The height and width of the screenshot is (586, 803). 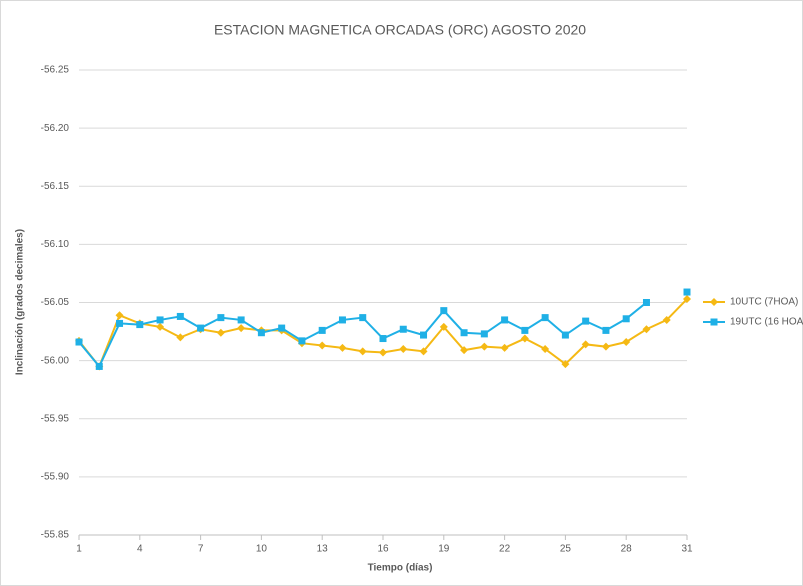 What do you see at coordinates (766, 322) in the screenshot?
I see `legend-label: 19UTC (16 HOA)` at bounding box center [766, 322].